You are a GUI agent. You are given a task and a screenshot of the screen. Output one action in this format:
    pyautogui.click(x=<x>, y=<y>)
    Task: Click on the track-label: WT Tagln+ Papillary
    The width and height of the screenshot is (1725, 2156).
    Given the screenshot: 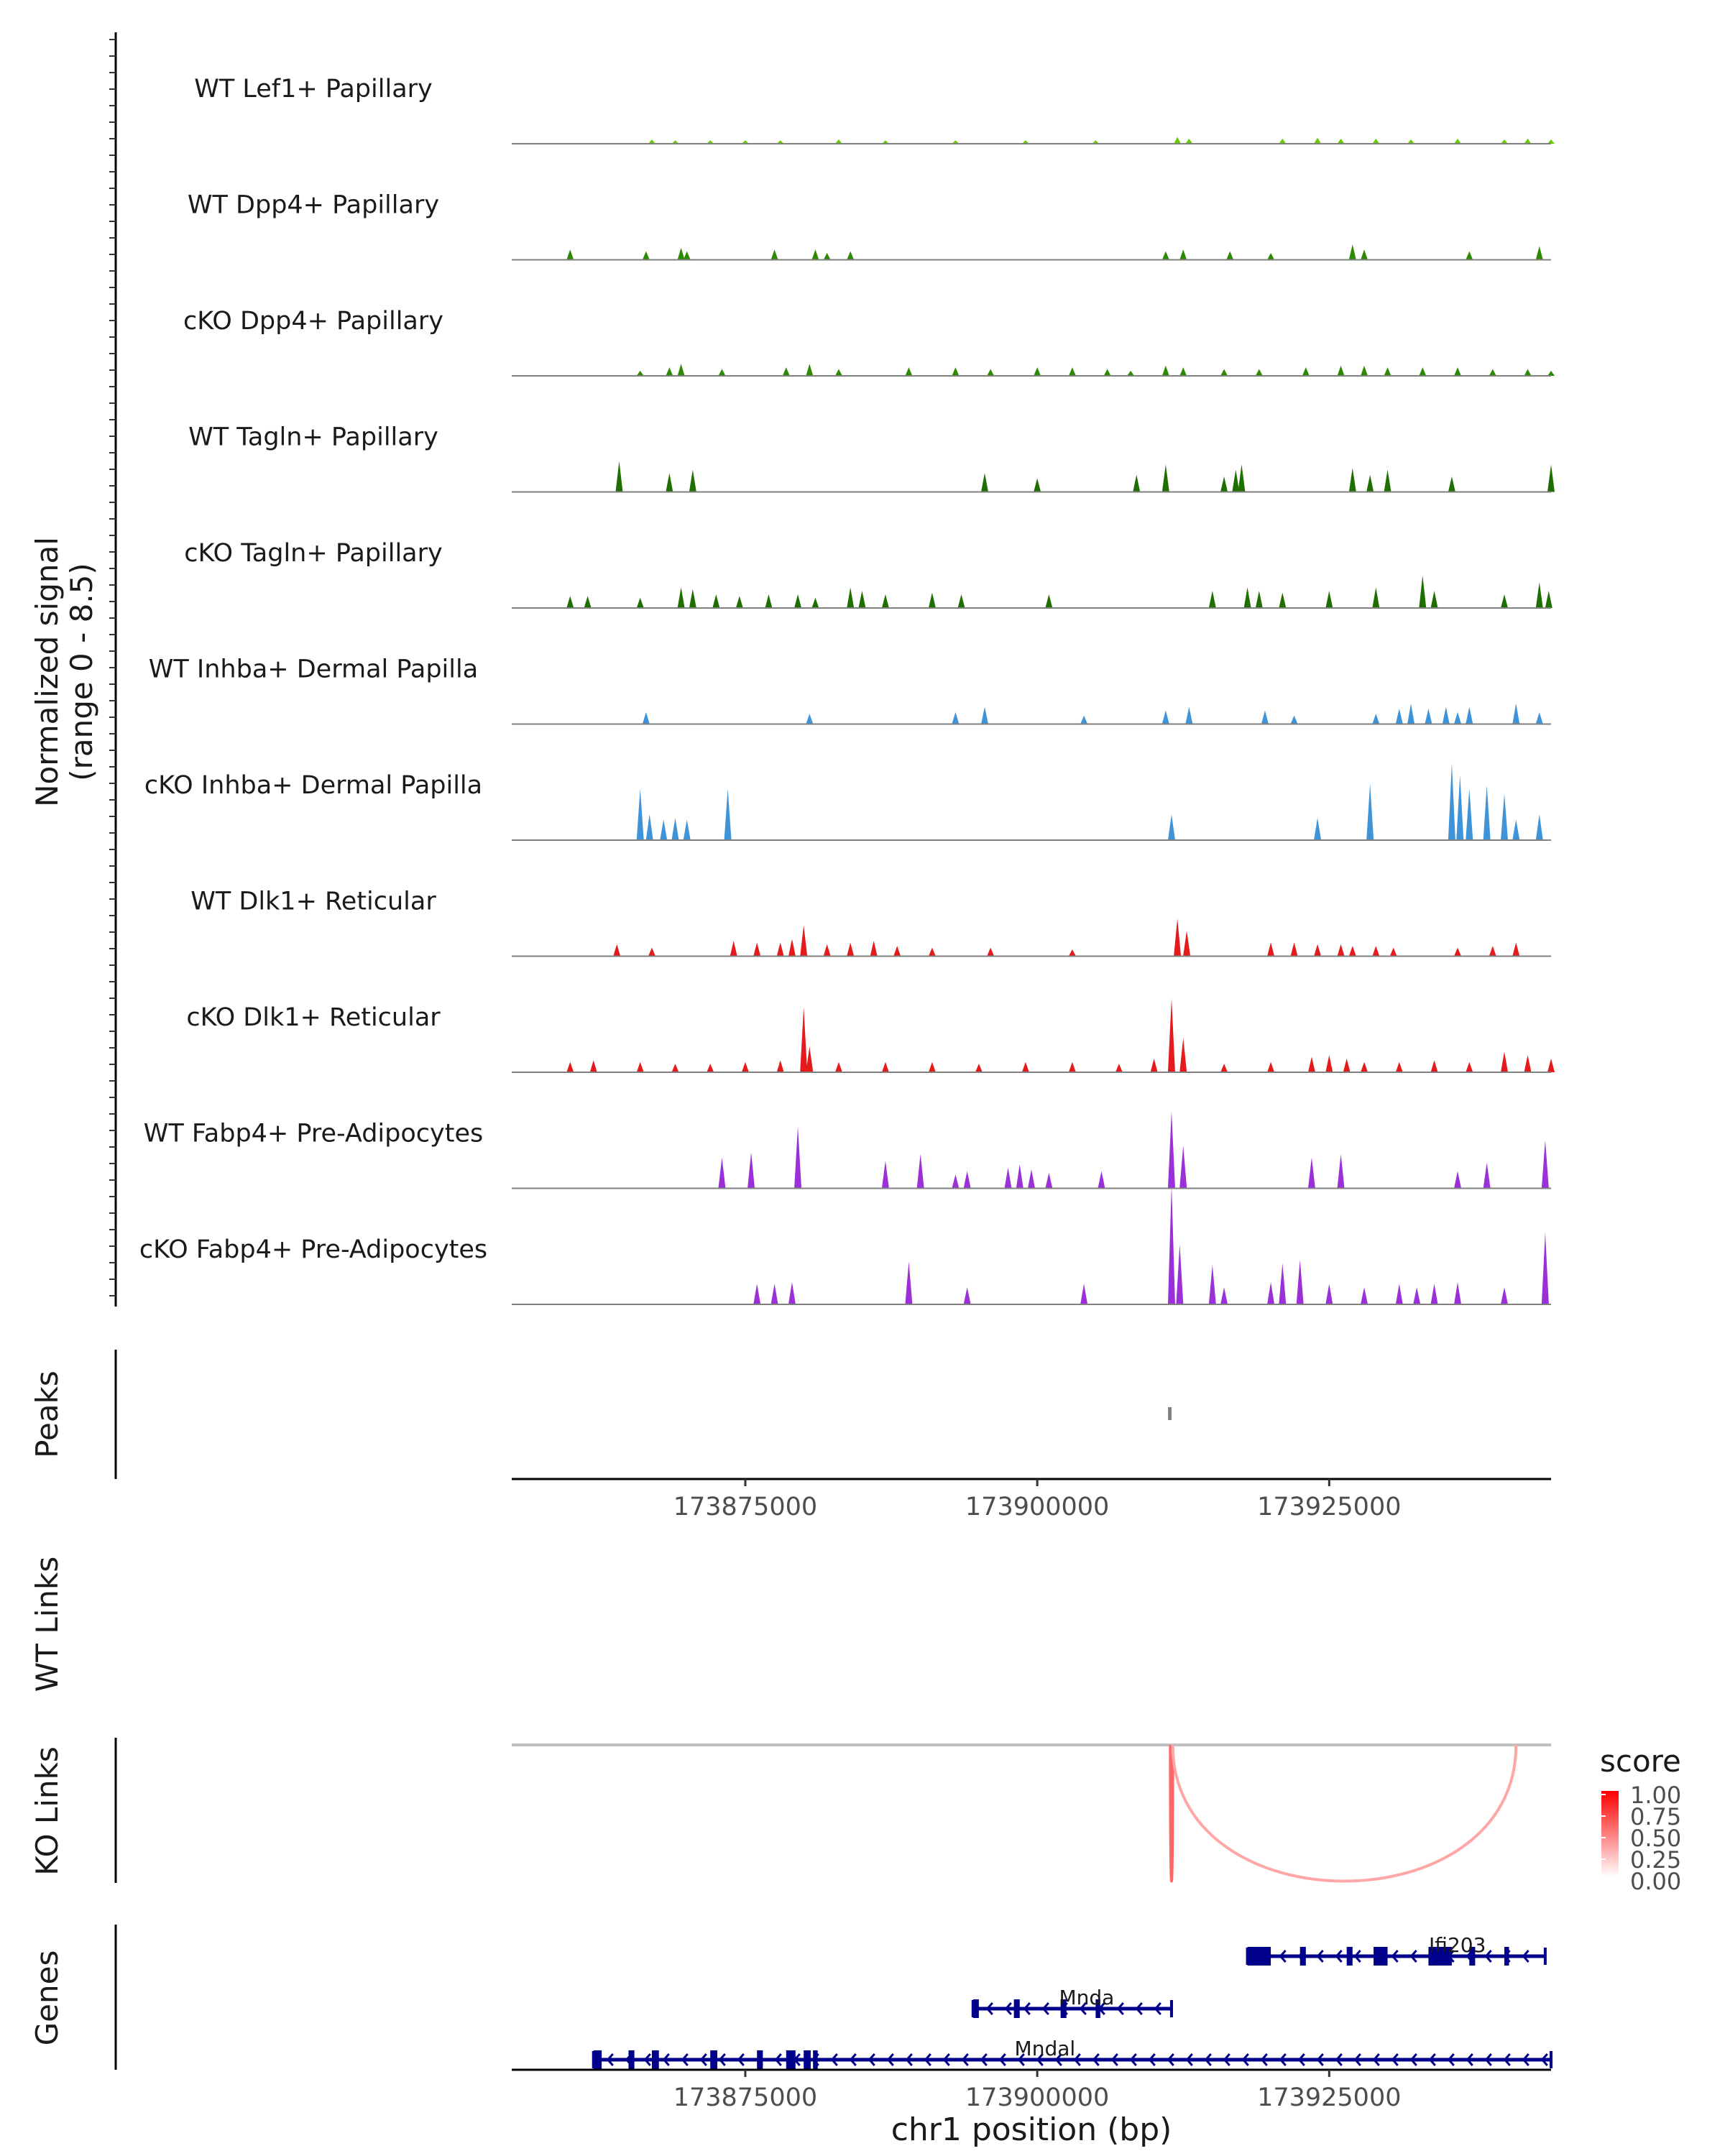 What is the action you would take?
    pyautogui.click(x=313, y=437)
    